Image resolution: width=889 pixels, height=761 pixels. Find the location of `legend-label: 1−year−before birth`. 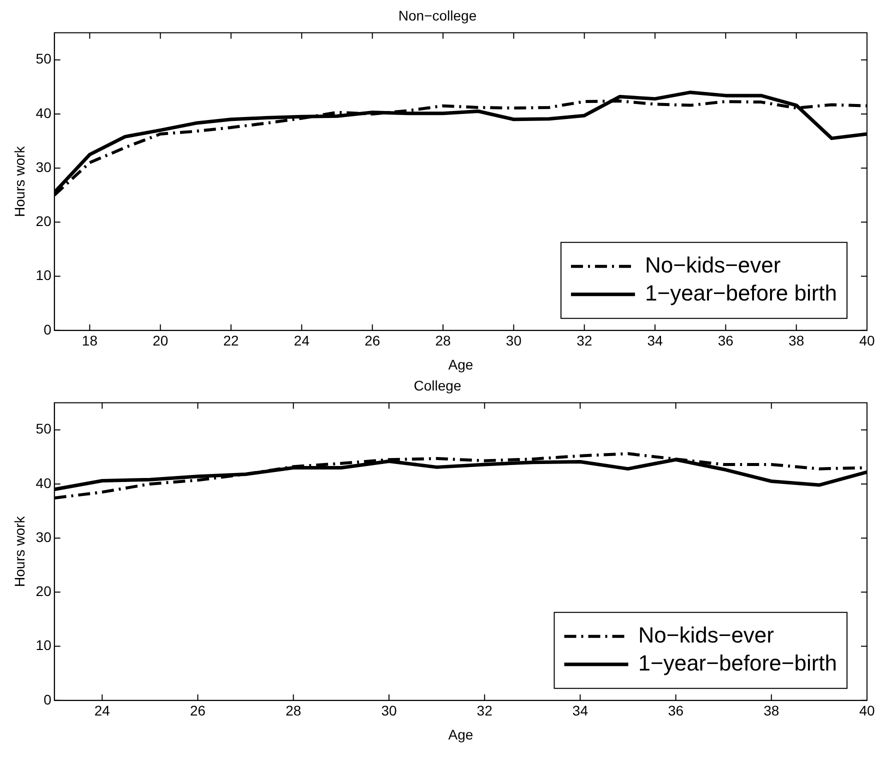

legend-label: 1−year−before birth is located at coordinates (741, 293).